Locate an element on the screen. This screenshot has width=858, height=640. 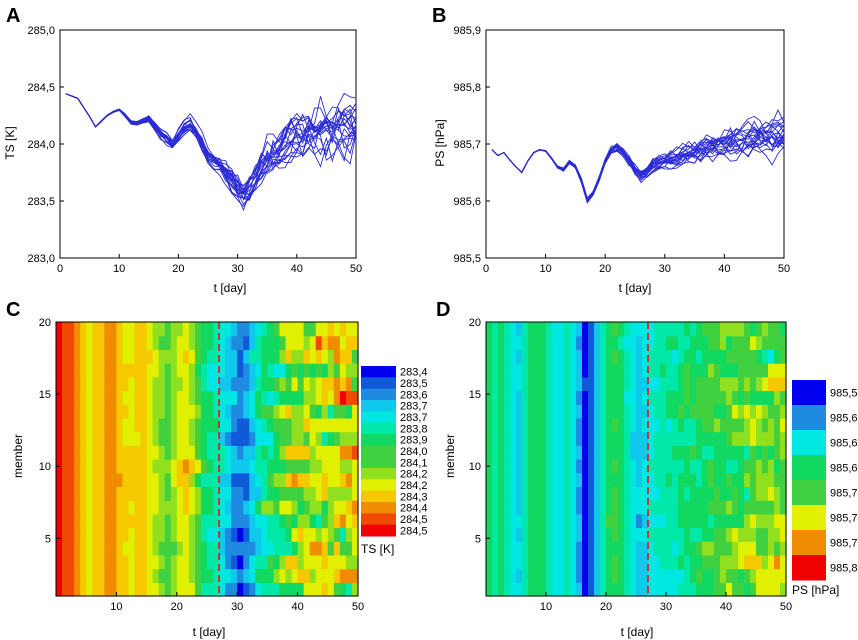
colorbar-tick-label: 283,8 is located at coordinates (414, 429).